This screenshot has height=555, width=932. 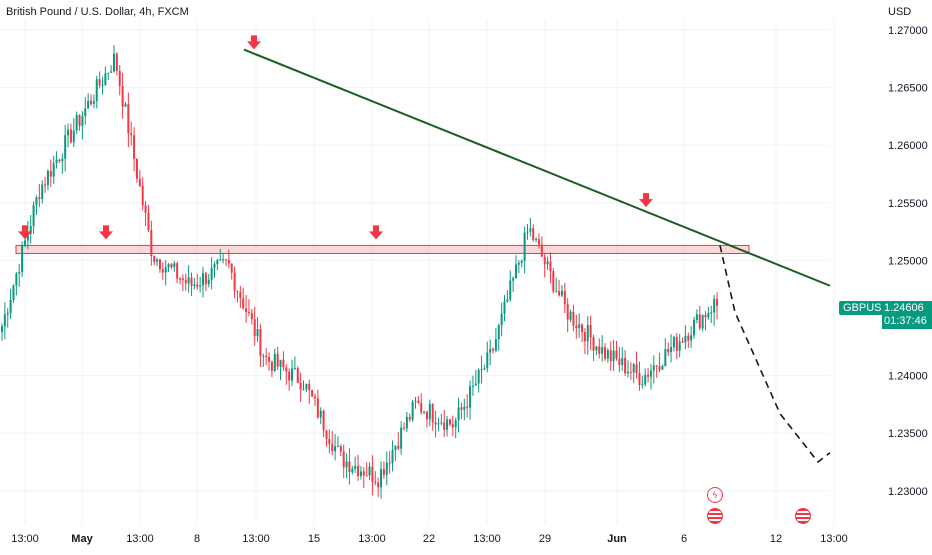 I want to click on currency-label: USD, so click(x=900, y=12).